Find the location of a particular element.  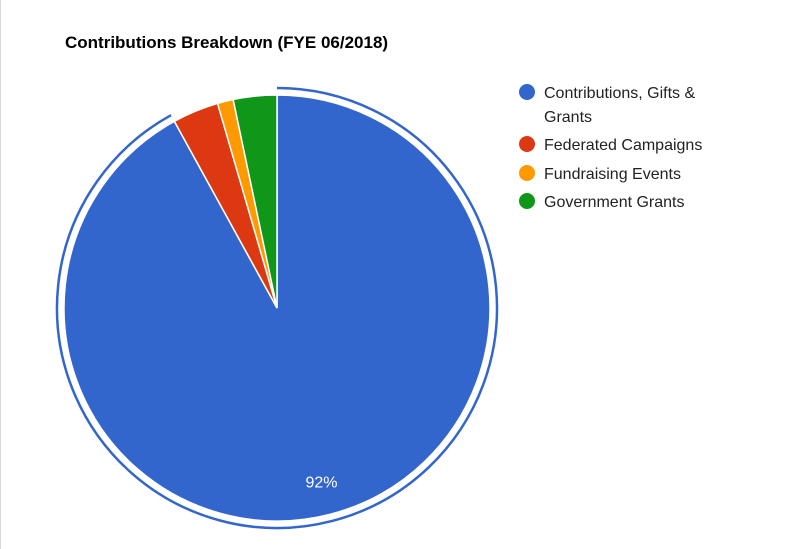

slice-data-label: 92% is located at coordinates (321, 482).